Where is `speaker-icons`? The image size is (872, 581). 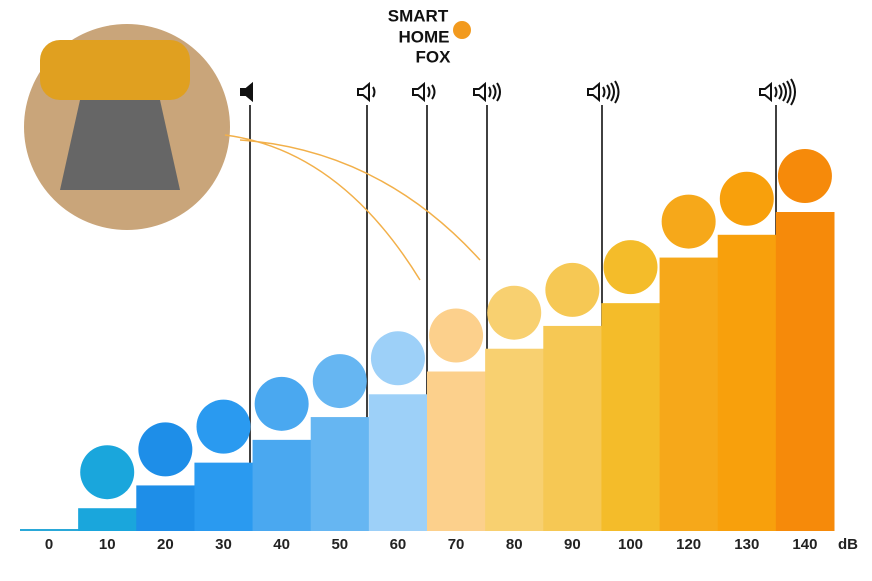
speaker-icons is located at coordinates (518, 92).